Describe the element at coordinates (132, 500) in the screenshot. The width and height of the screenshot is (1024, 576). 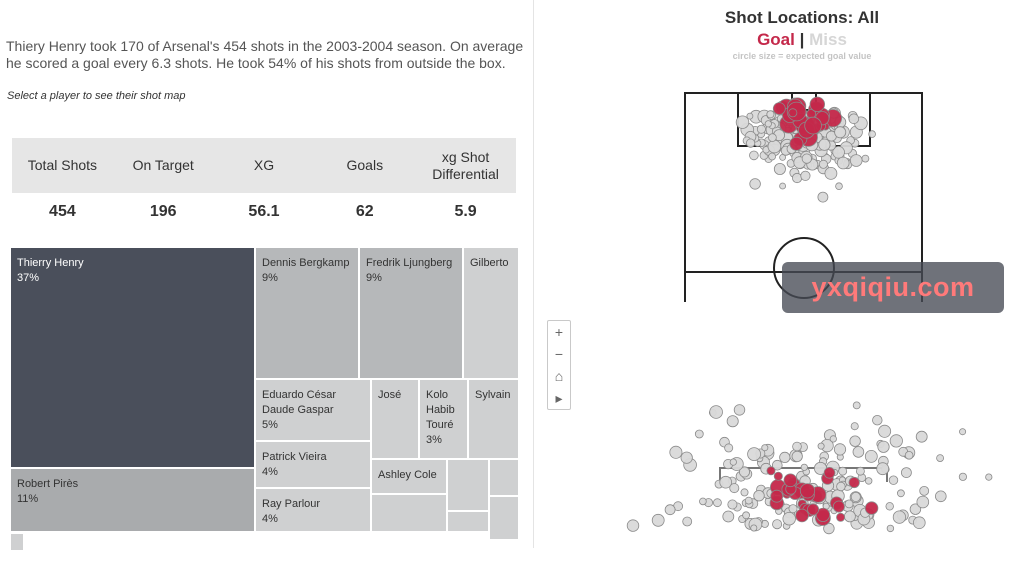
I see `treemap-tile-robert-pir-s: Robert Pirès 11%` at that location.